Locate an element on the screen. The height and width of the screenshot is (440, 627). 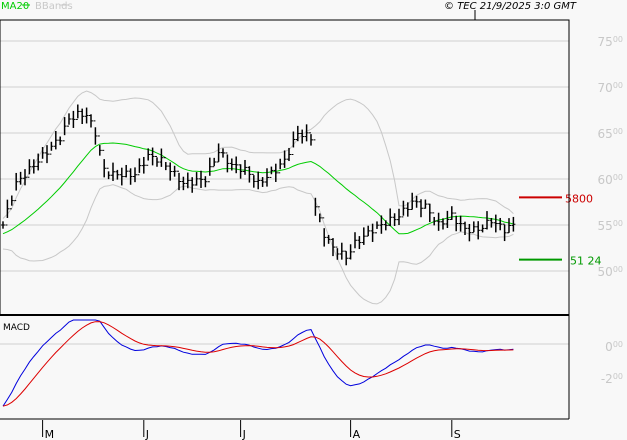
legend-ma20: MA20 is located at coordinates (15, 6).